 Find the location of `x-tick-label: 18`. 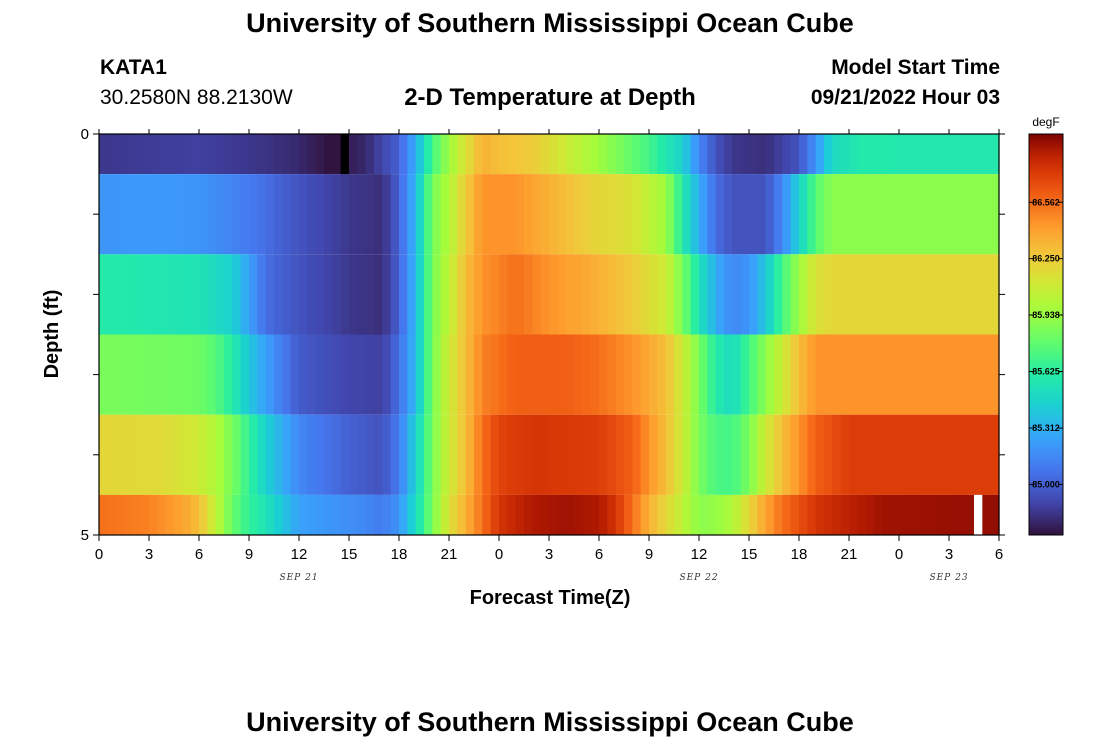

x-tick-label: 18 is located at coordinates (799, 554).